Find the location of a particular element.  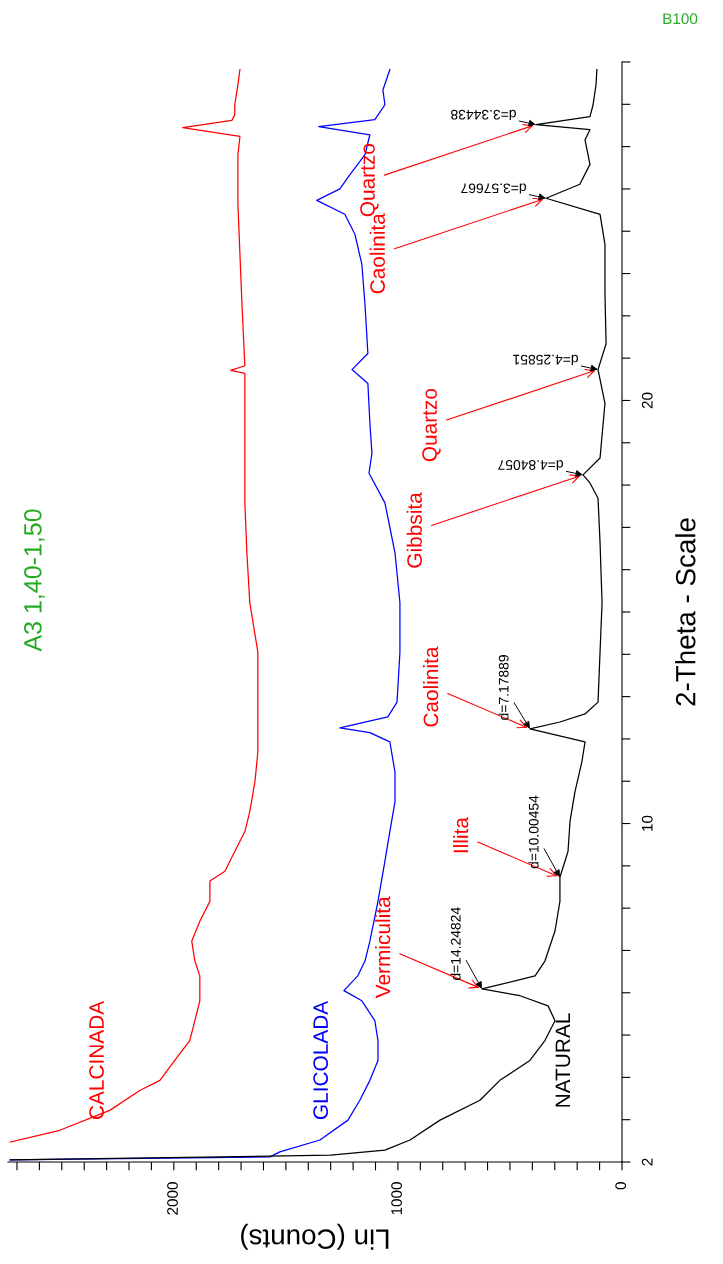

x-tick-label: 2000 is located at coordinates (172, 1198).